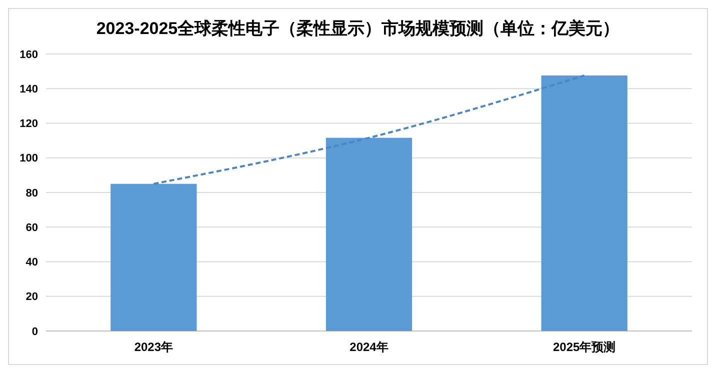  What do you see at coordinates (32, 193) in the screenshot?
I see `y-tick-label: 80` at bounding box center [32, 193].